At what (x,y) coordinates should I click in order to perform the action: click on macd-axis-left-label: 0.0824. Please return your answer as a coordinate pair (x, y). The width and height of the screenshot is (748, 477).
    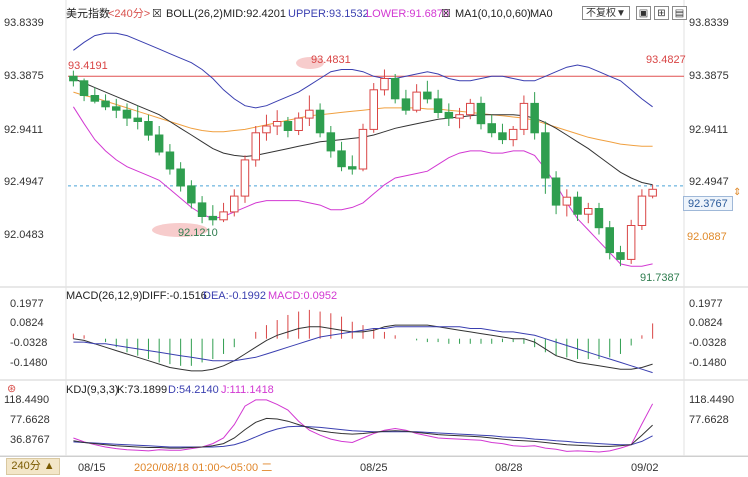
    Looking at the image, I should click on (27, 323).